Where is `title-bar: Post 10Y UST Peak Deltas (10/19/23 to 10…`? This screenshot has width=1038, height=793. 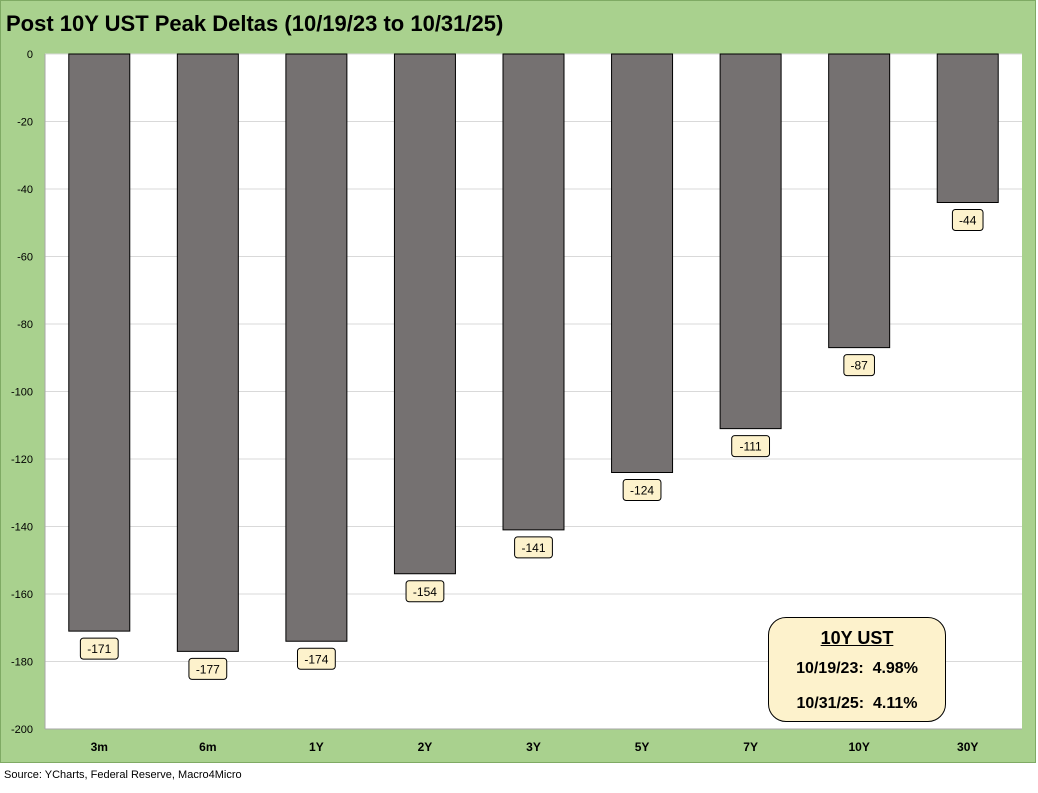 title-bar: Post 10Y UST Peak Deltas (10/19/23 to 10… is located at coordinates (518, 26).